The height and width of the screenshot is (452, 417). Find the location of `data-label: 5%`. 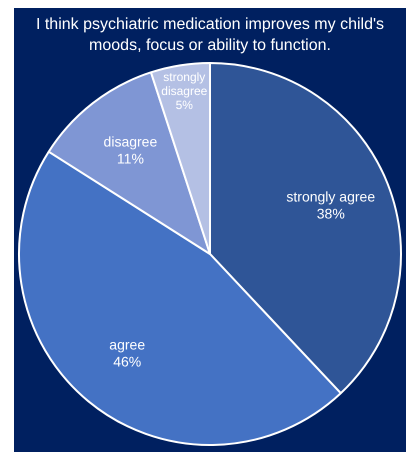

data-label: 5% is located at coordinates (185, 105).